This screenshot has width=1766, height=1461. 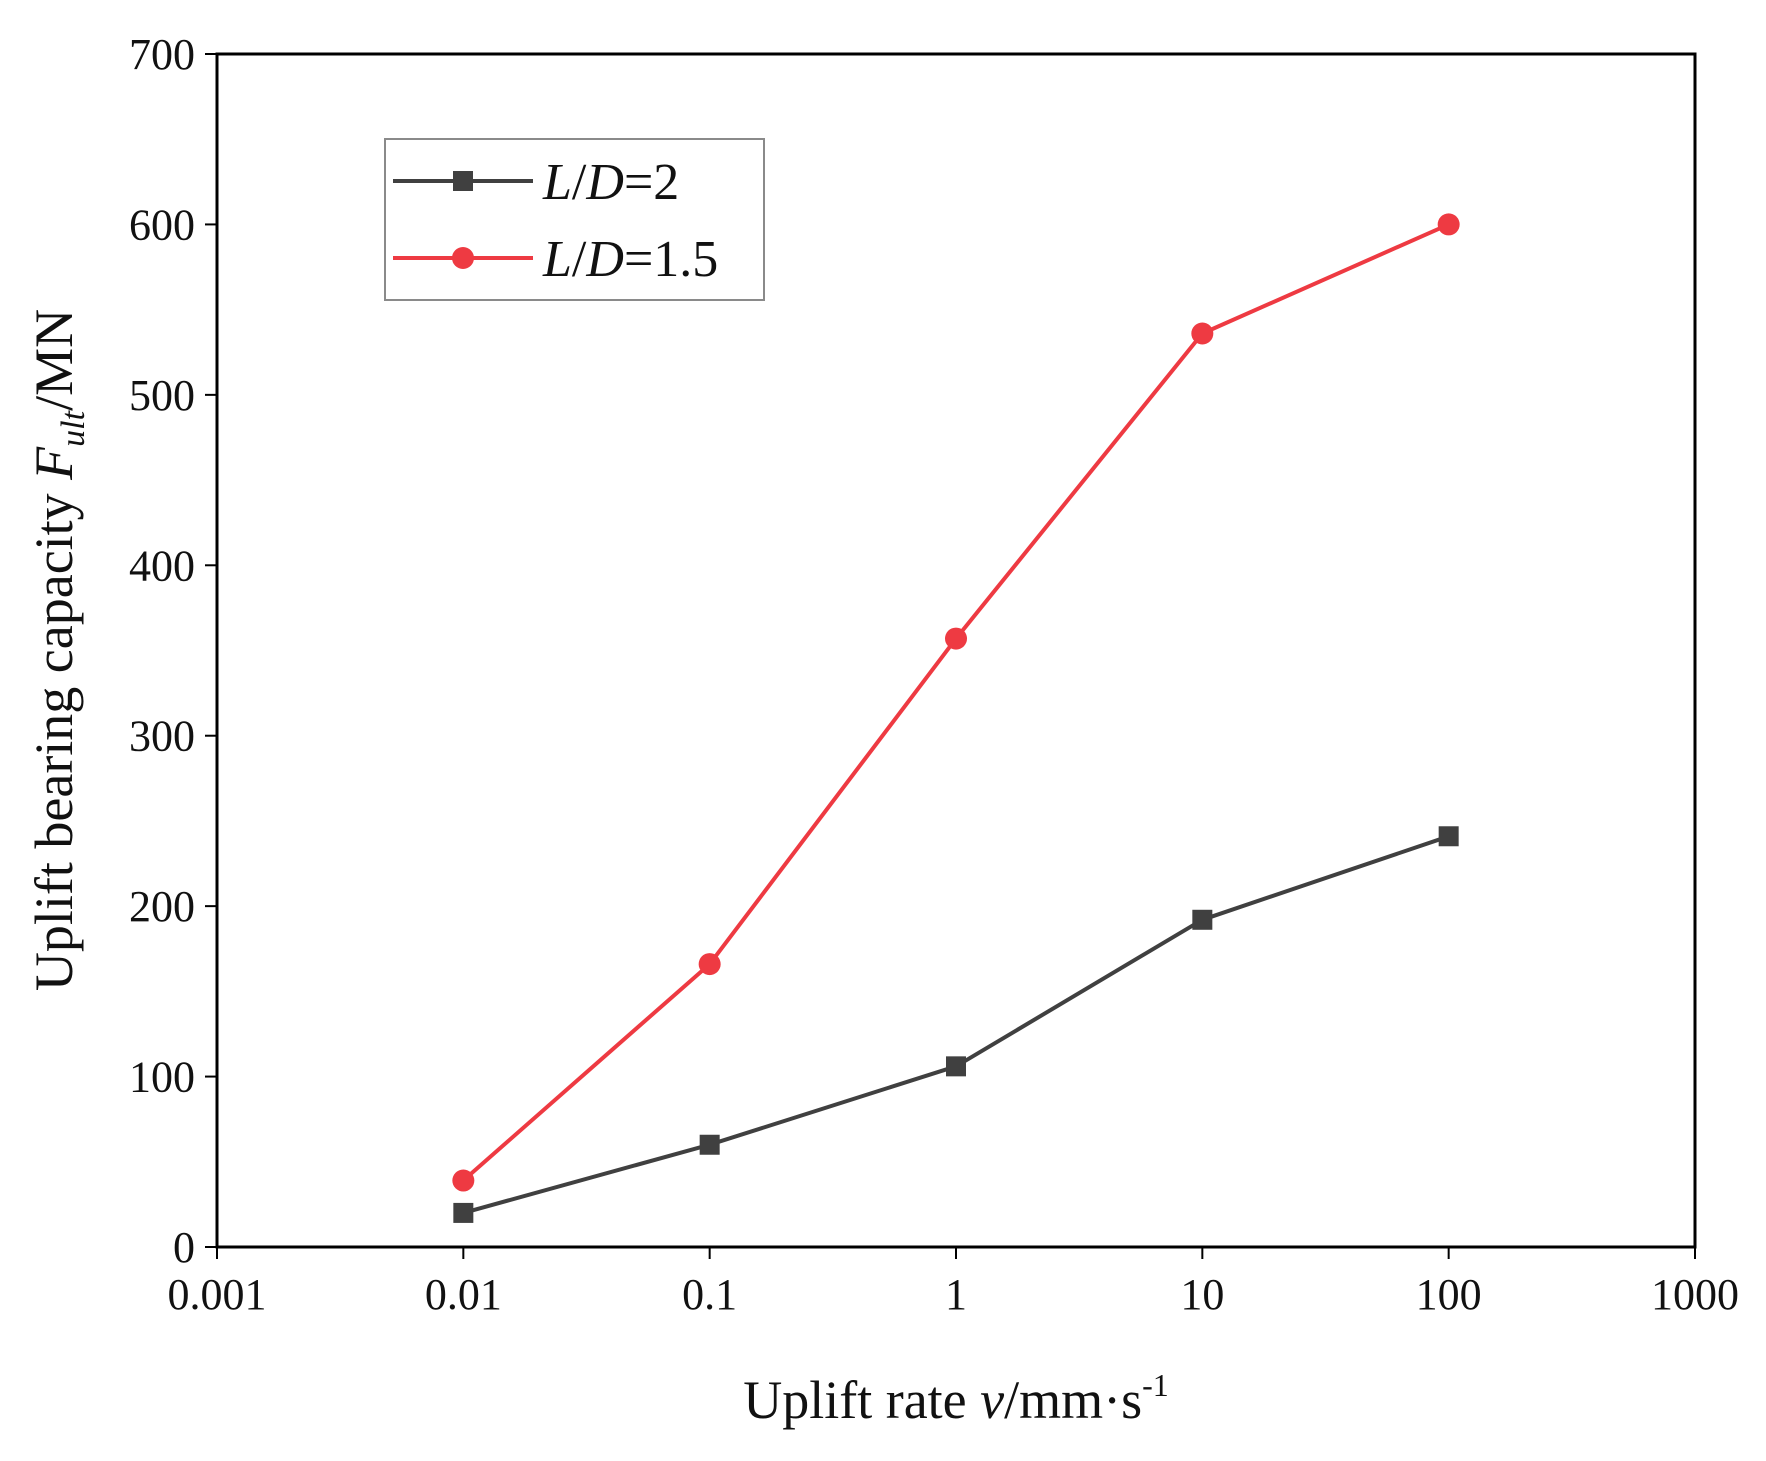 What do you see at coordinates (162, 1077) in the screenshot?
I see `y-tick-label-100: 100` at bounding box center [162, 1077].